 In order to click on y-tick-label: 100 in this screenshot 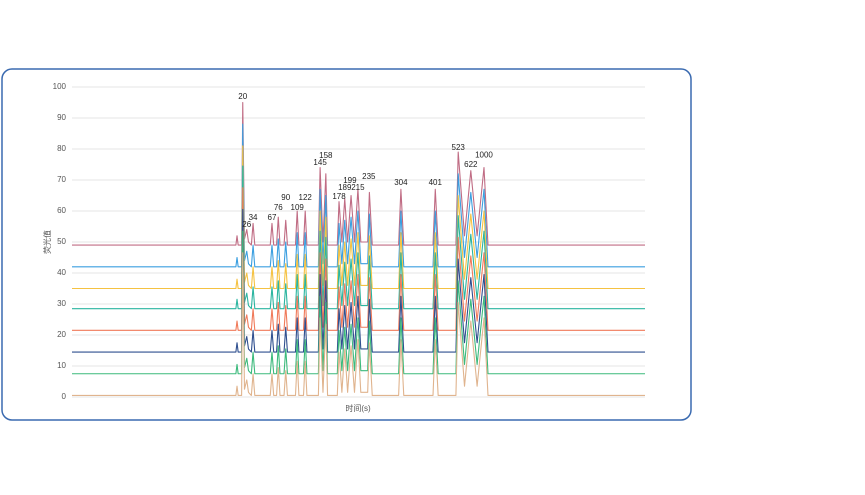, I will do `click(60, 86)`.